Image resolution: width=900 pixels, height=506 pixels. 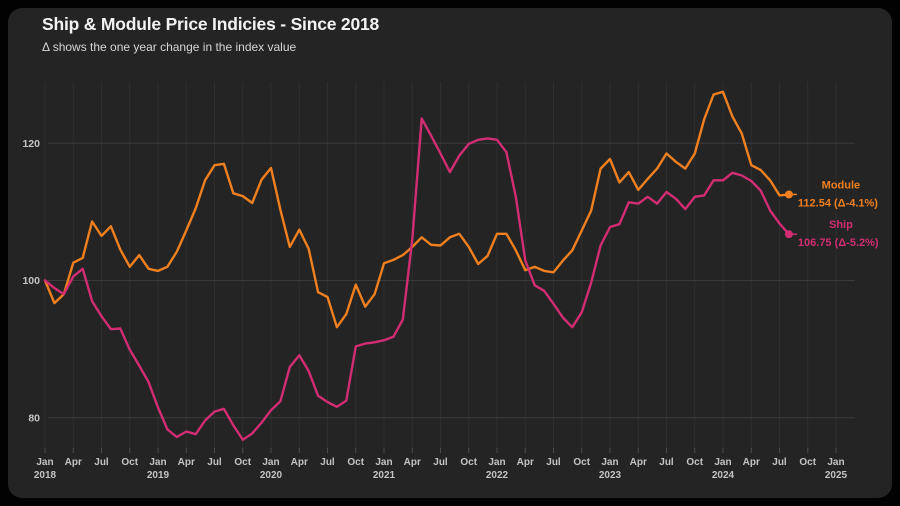 I want to click on ship-end-dot, so click(x=788, y=234).